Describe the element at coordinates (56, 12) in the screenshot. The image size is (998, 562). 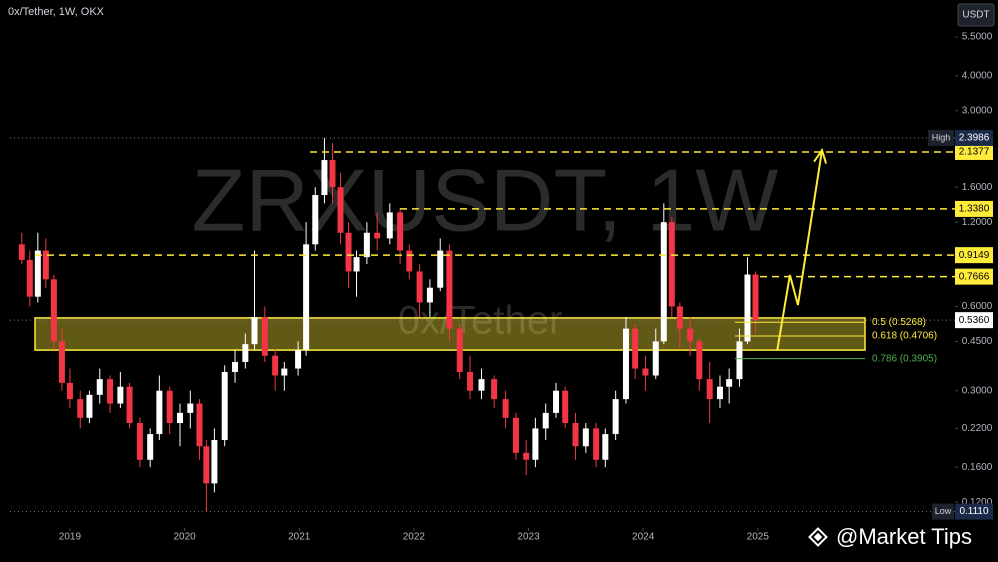
I see `chart-title: 0x/Tether, 1W, OKX` at that location.